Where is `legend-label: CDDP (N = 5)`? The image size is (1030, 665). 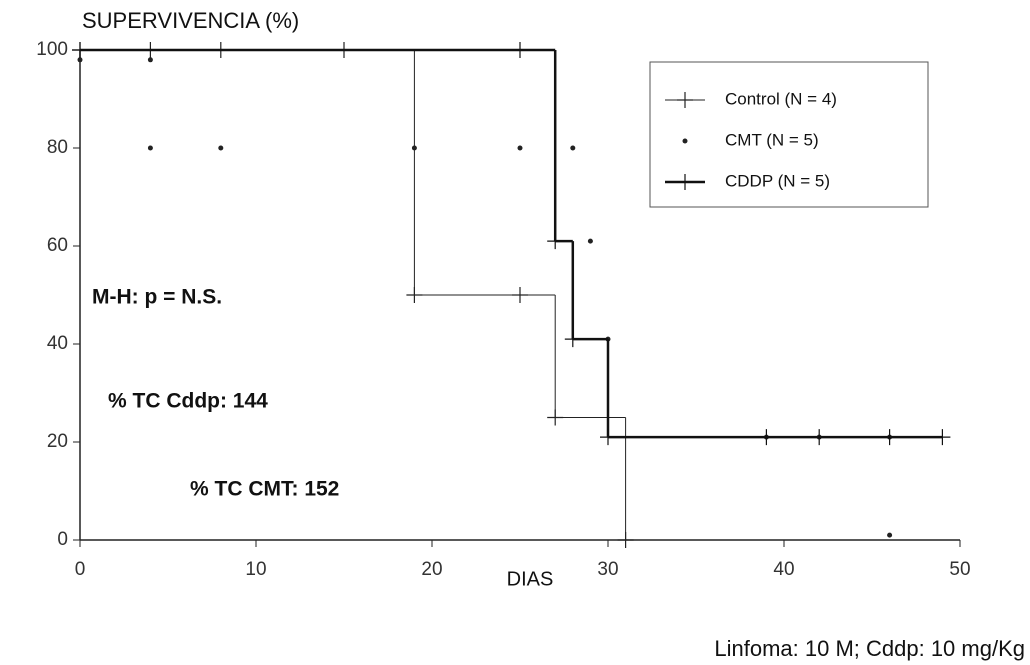
legend-label: CDDP (N = 5) is located at coordinates (777, 180).